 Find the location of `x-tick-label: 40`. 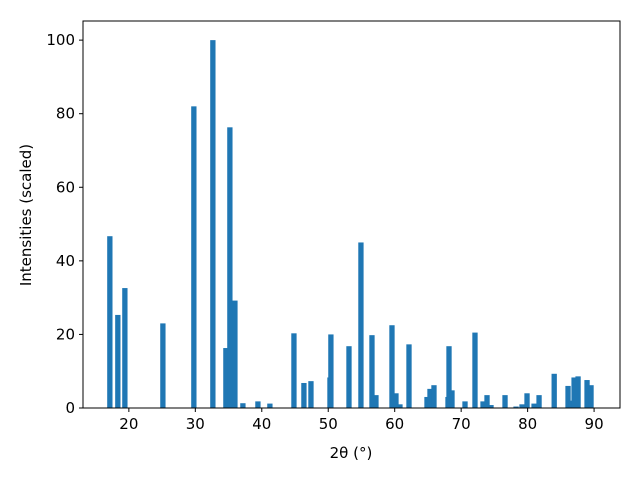

x-tick-label: 40 is located at coordinates (261, 424).